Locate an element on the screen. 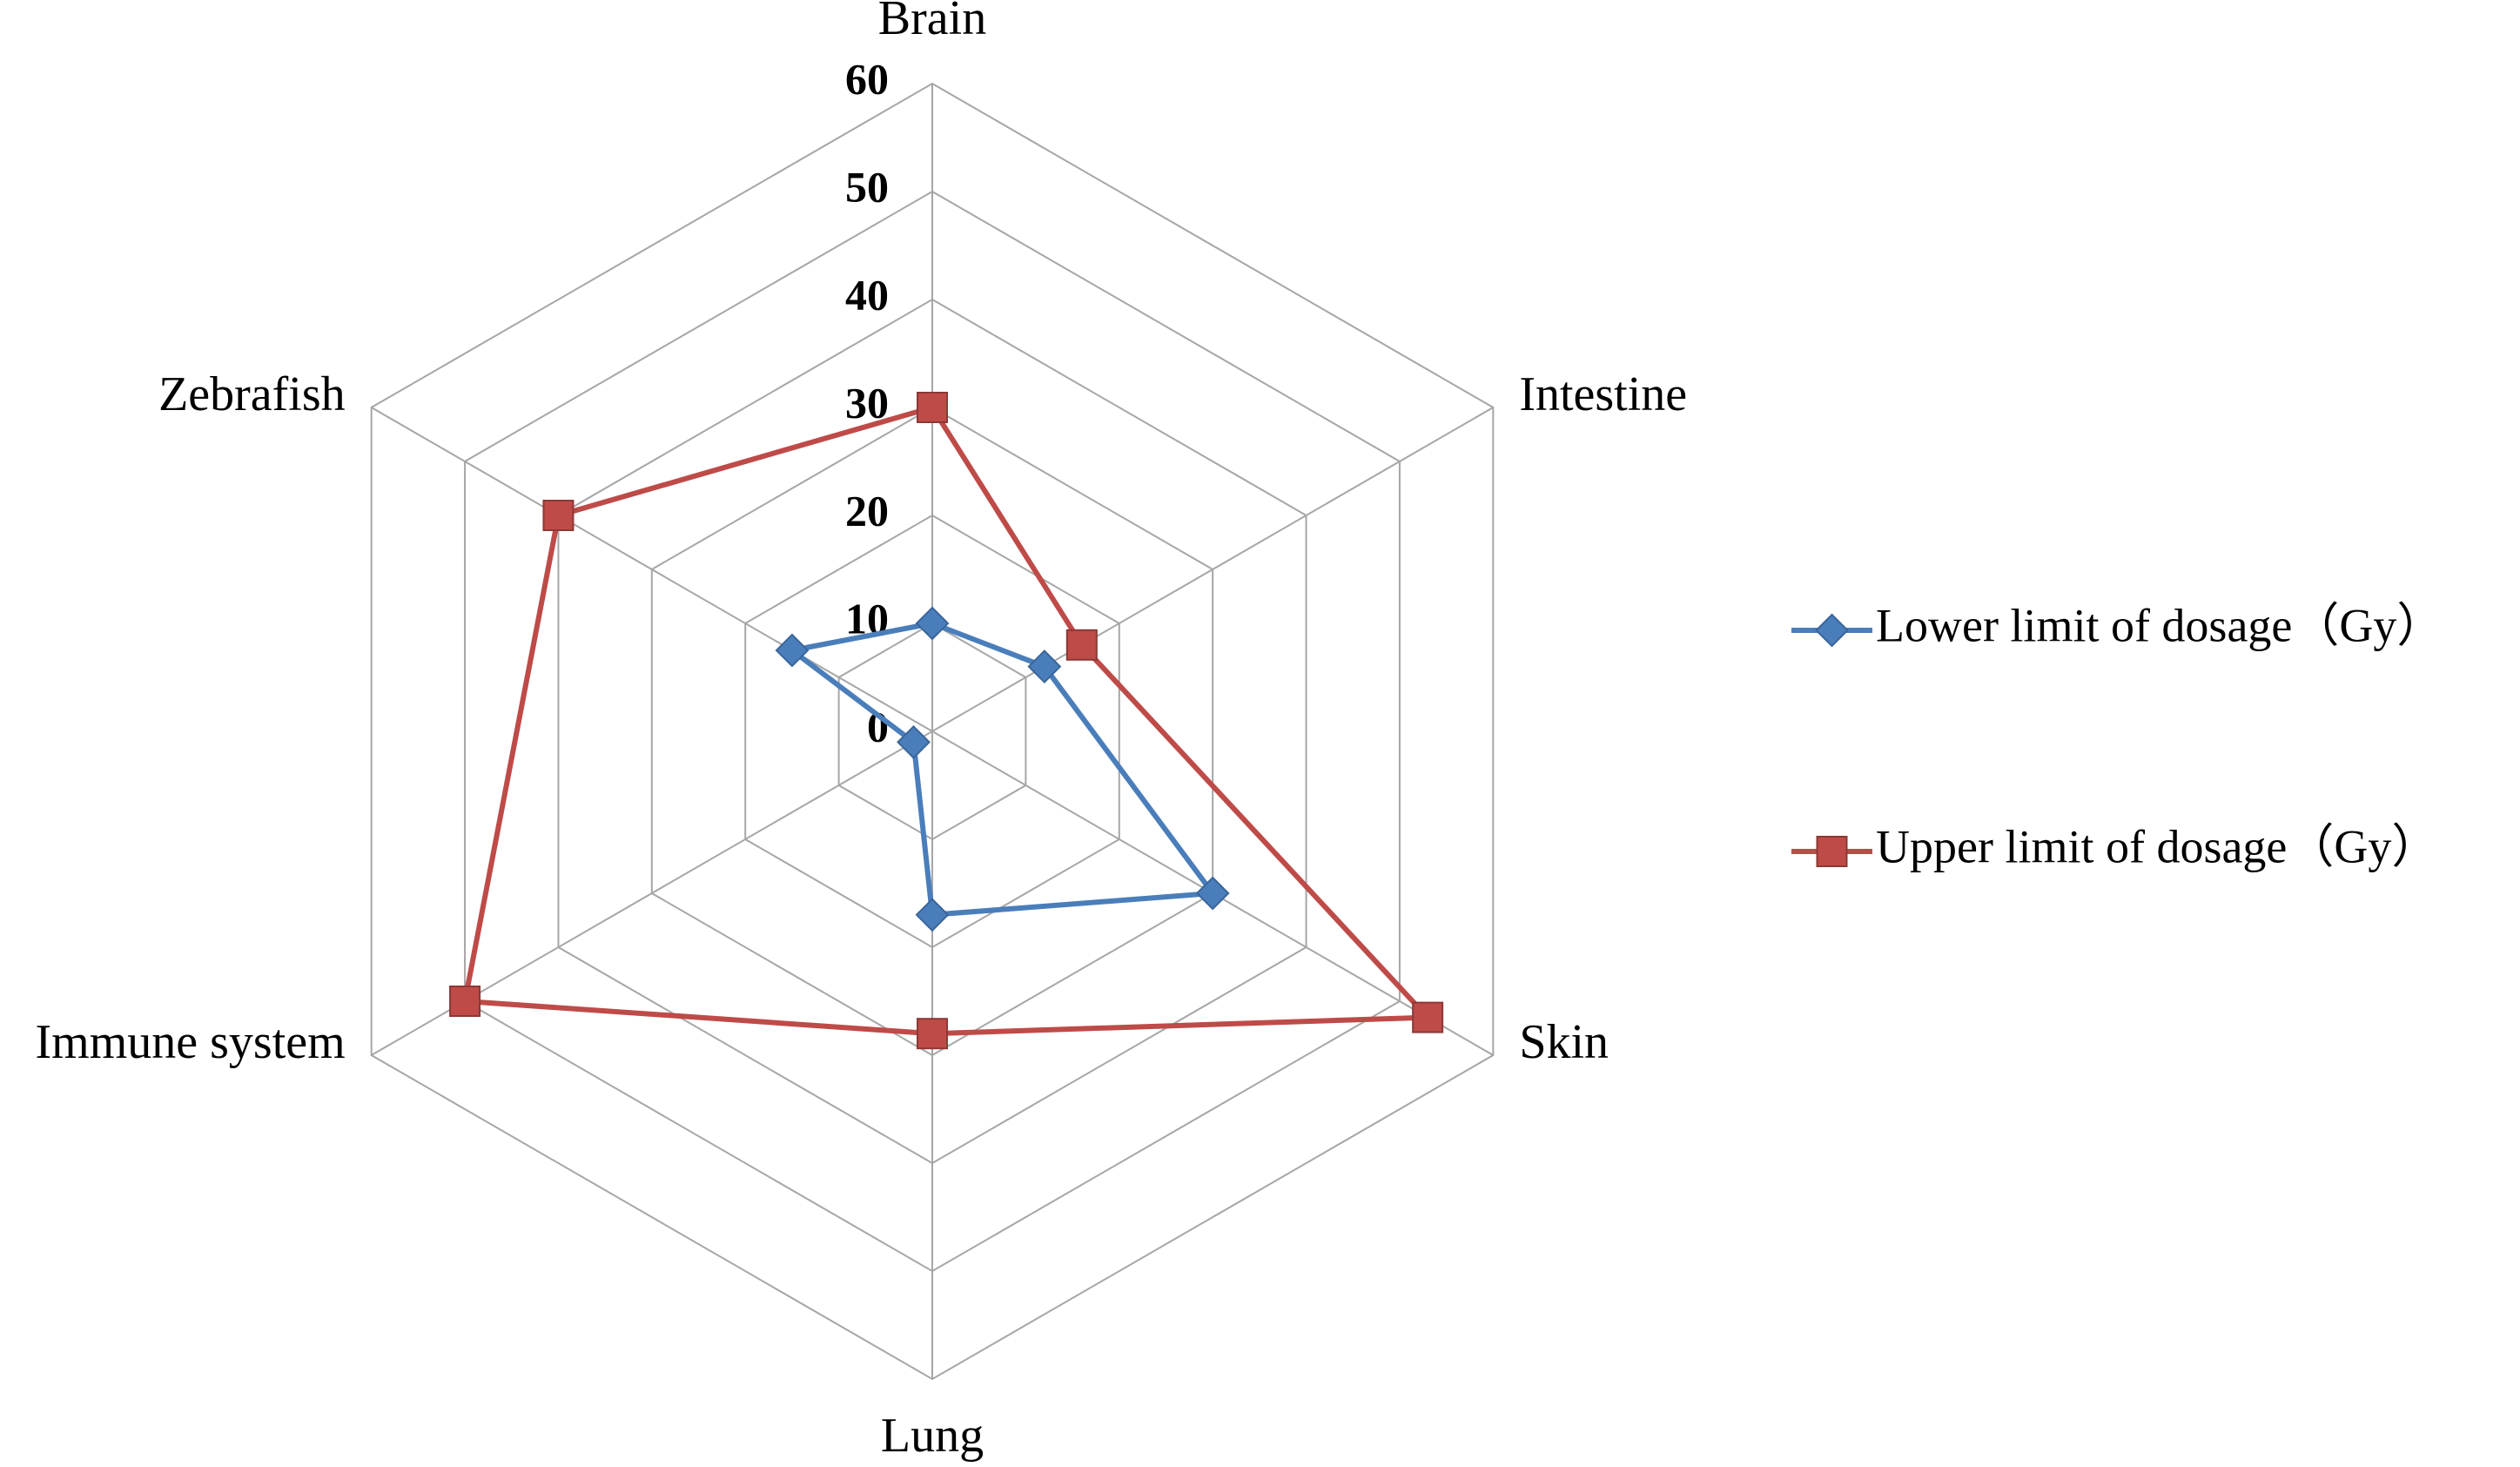  r-tick-label: 40 is located at coordinates (867, 294).